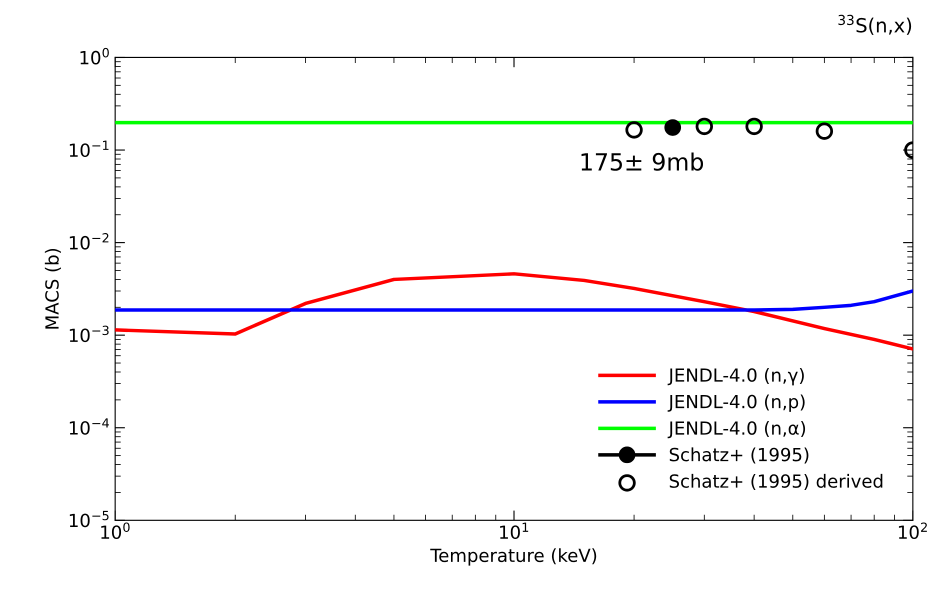  I want to click on legend-label: Schatz+ (1995) derived, so click(776, 482).